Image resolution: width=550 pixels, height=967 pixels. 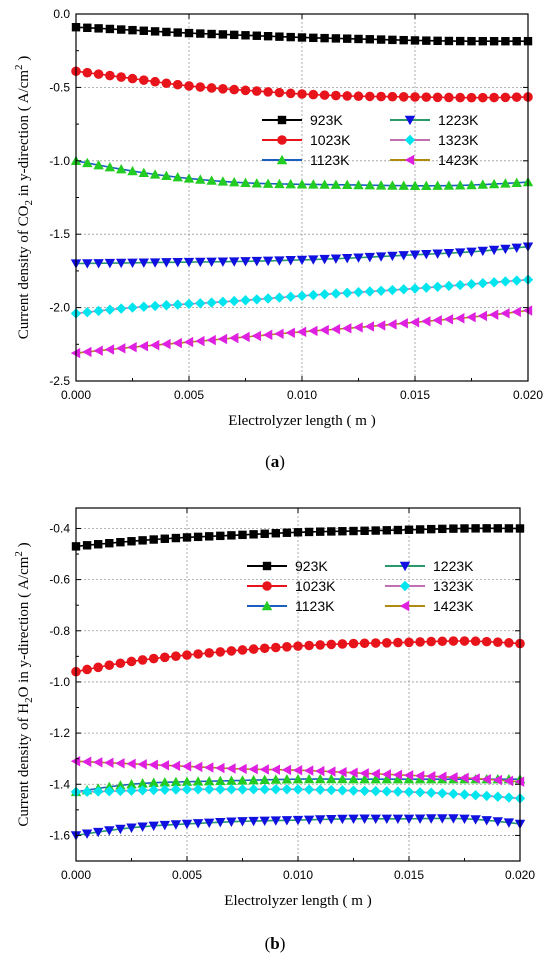 I want to click on legend-label: 1123K, so click(x=315, y=606).